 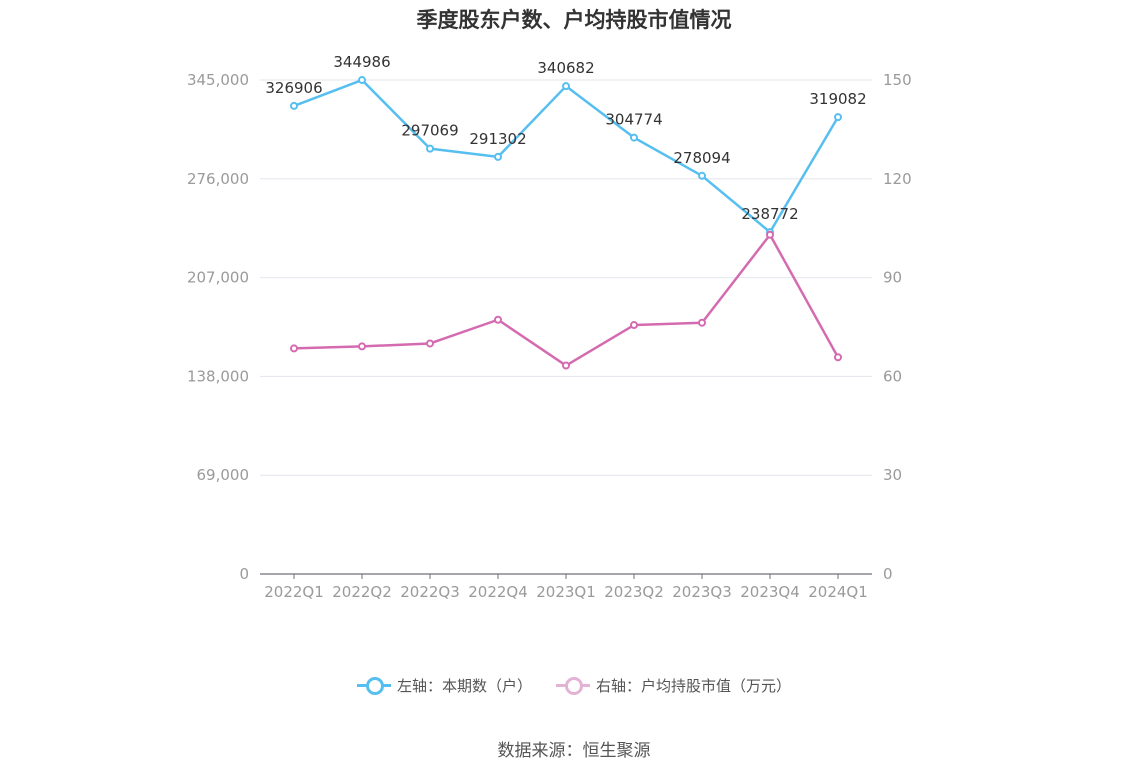 I want to click on legend-label-right: 右轴：户均持股市值（万元）, so click(x=694, y=685).